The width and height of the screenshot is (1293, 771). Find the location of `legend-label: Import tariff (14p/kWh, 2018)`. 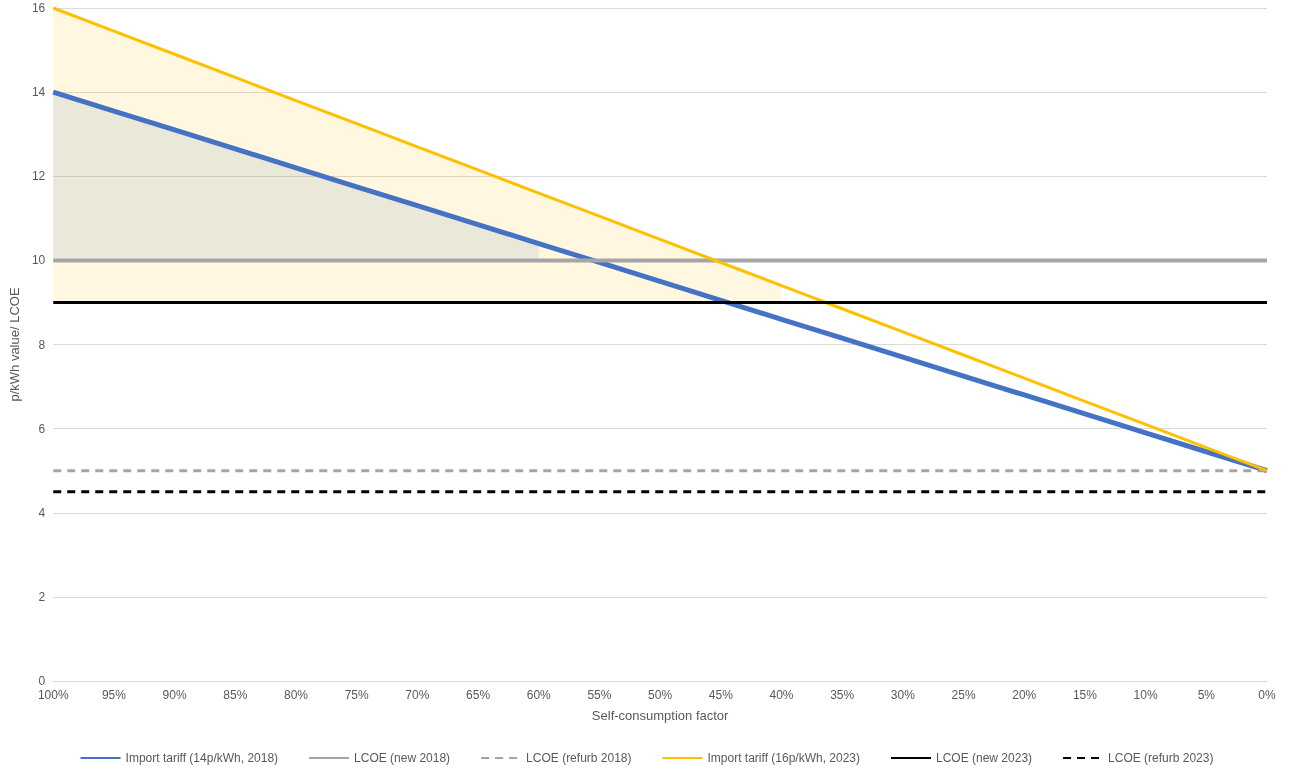

legend-label: Import tariff (14p/kWh, 2018) is located at coordinates (202, 758).